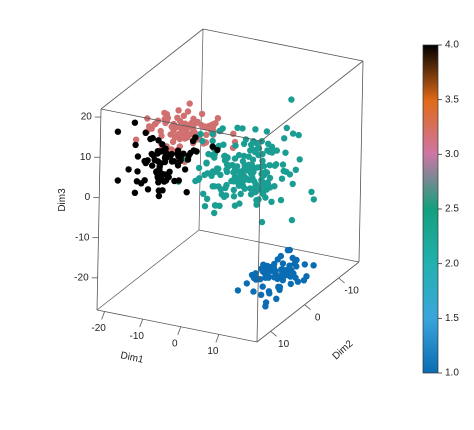  Describe the element at coordinates (87, 117) in the screenshot. I see `z-tick-label: 20` at that location.